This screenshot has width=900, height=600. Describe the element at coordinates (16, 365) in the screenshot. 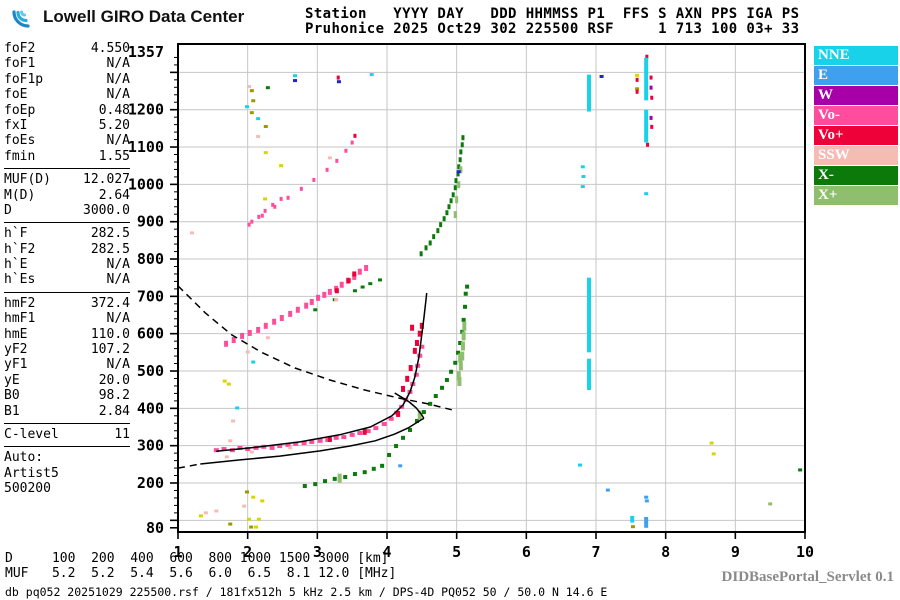

I see `param-label: yF1` at that location.